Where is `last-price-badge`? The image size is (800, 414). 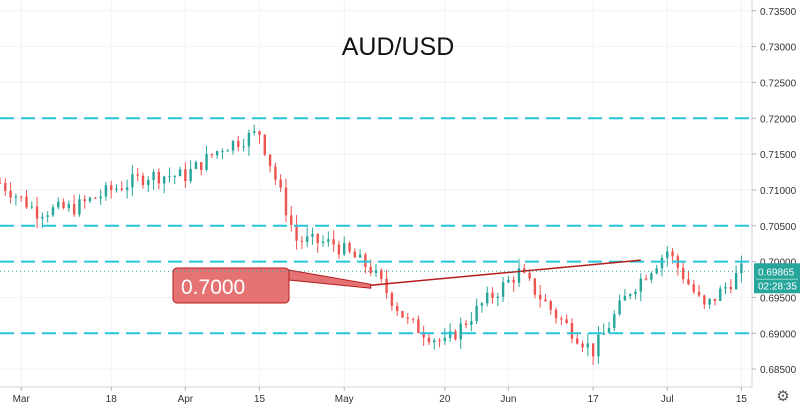 last-price-badge is located at coordinates (777, 278).